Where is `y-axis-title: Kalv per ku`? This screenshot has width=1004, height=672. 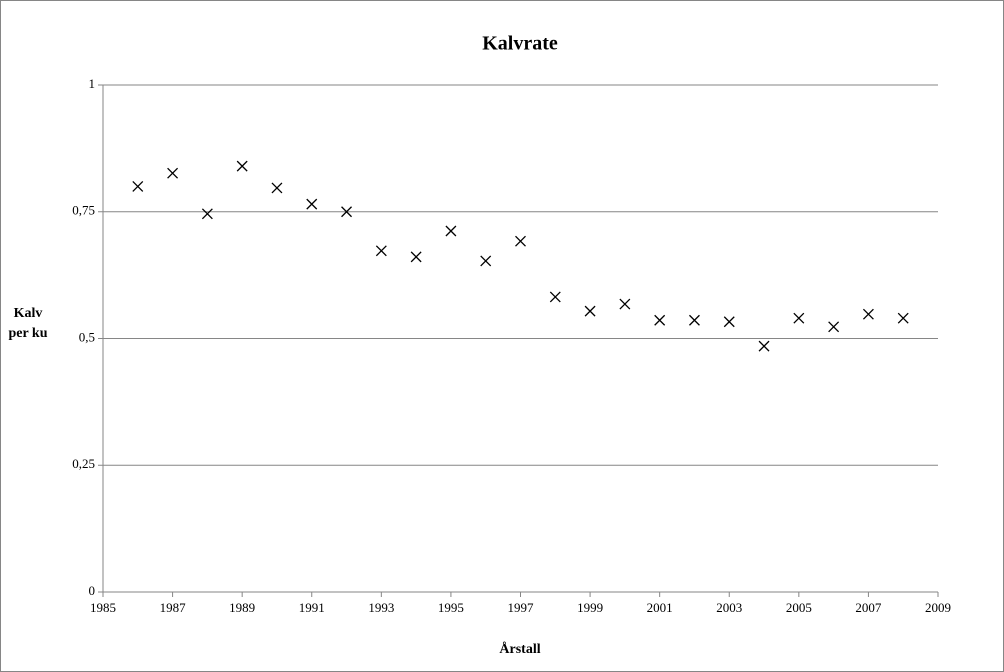
y-axis-title: Kalv per ku is located at coordinates (28, 323).